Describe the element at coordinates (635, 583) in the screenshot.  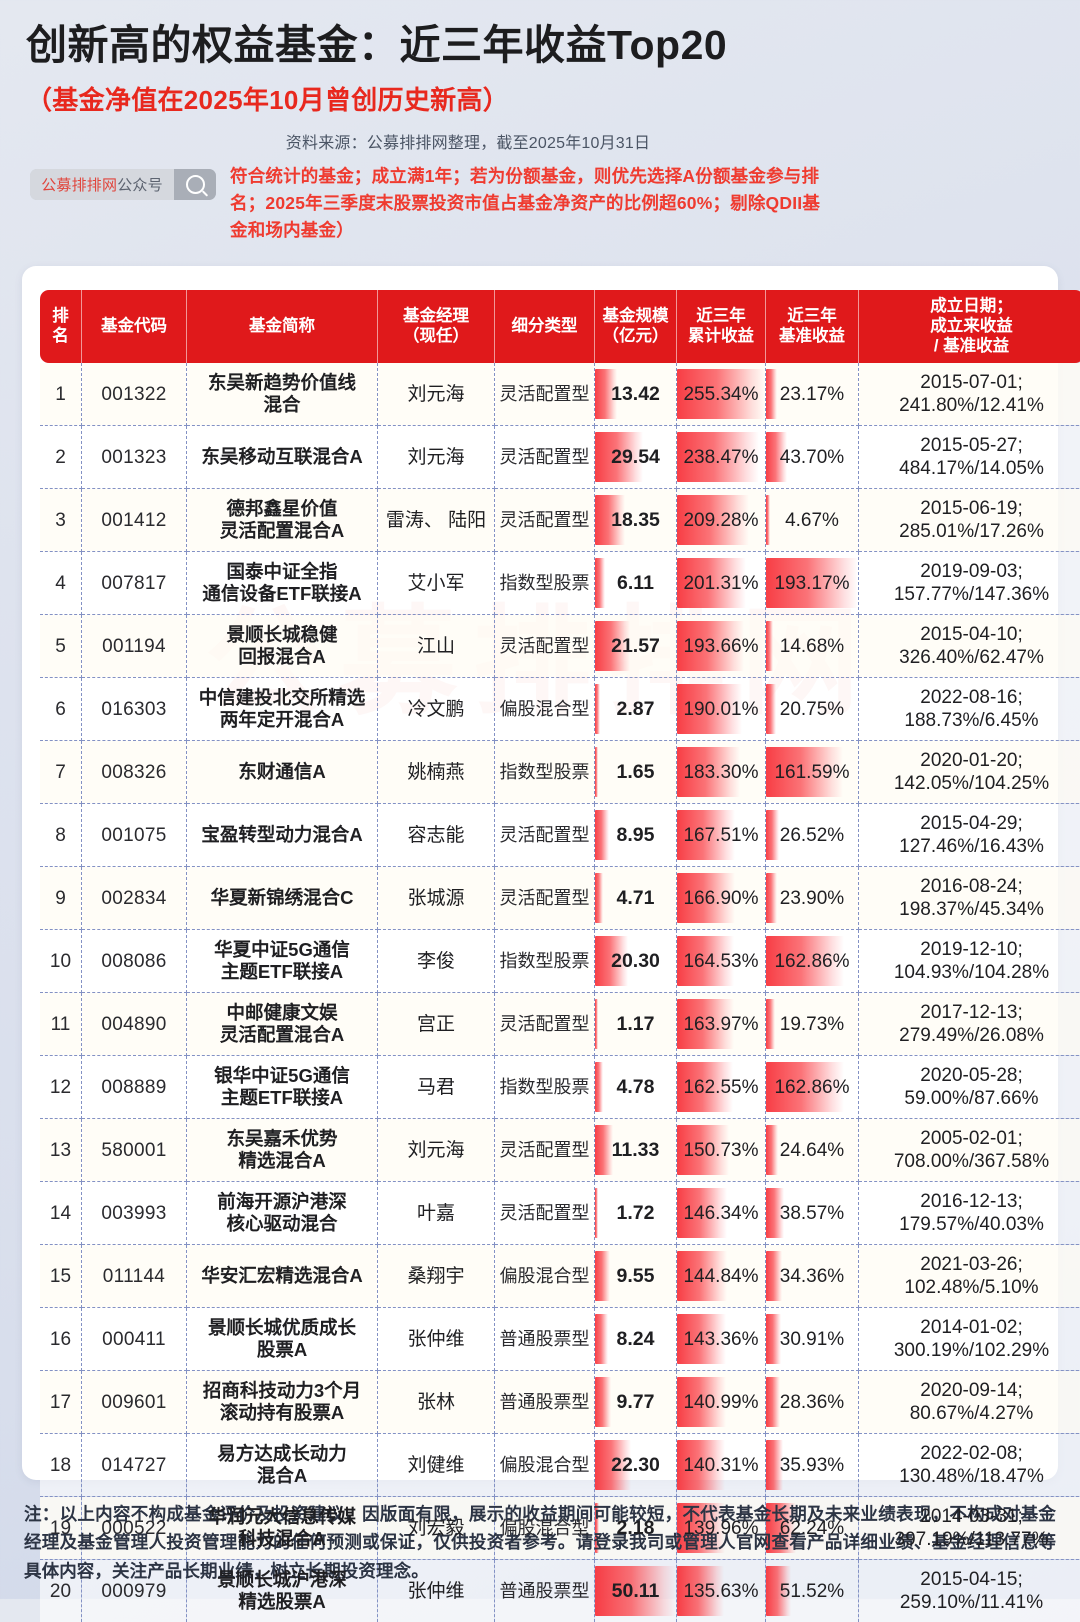
I see `cell-text-scale: 6.11` at that location.